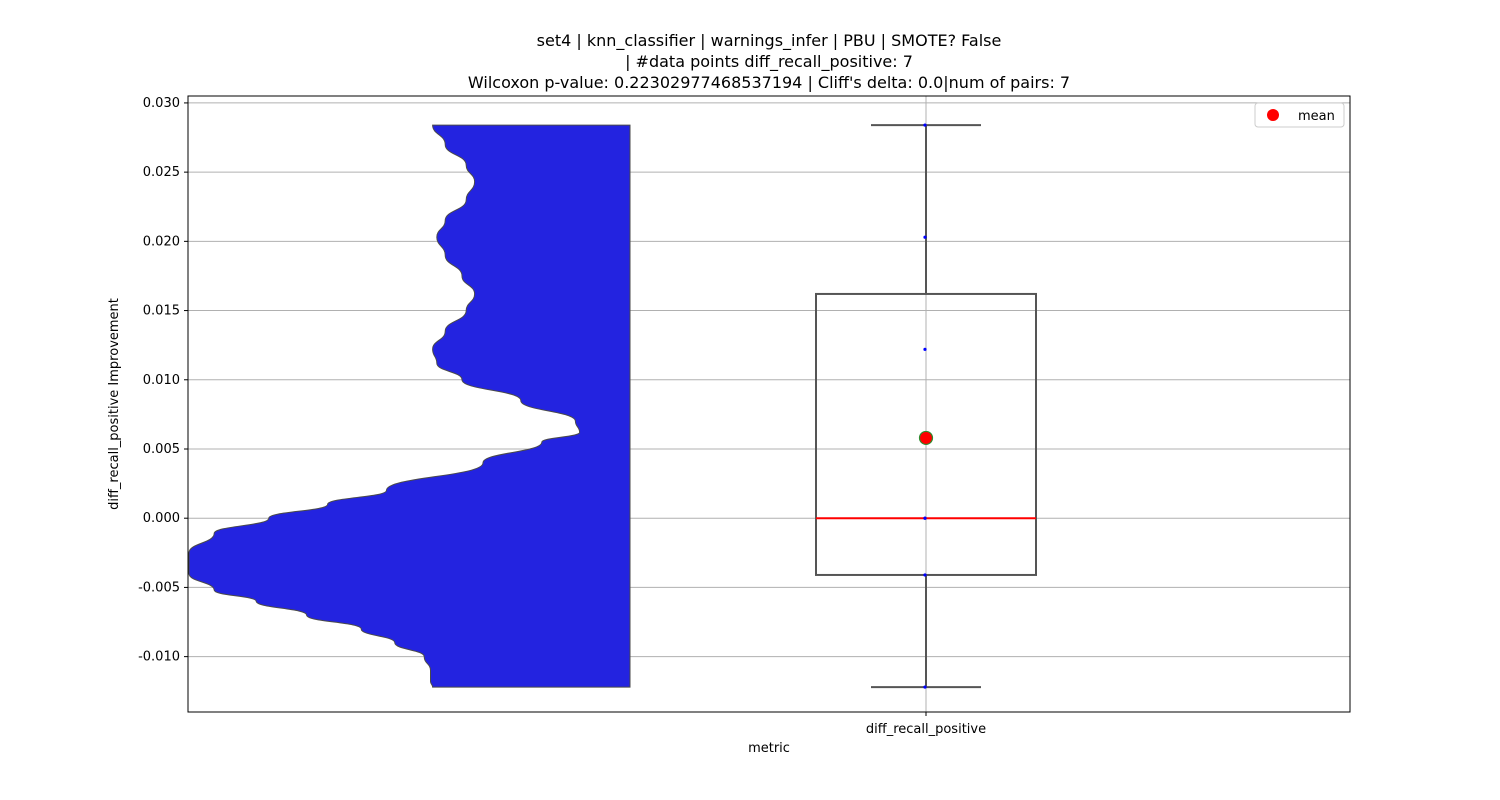 The height and width of the screenshot is (800, 1500). What do you see at coordinates (926, 729) in the screenshot?
I see `x-tick-label: diff_recall_positive` at bounding box center [926, 729].